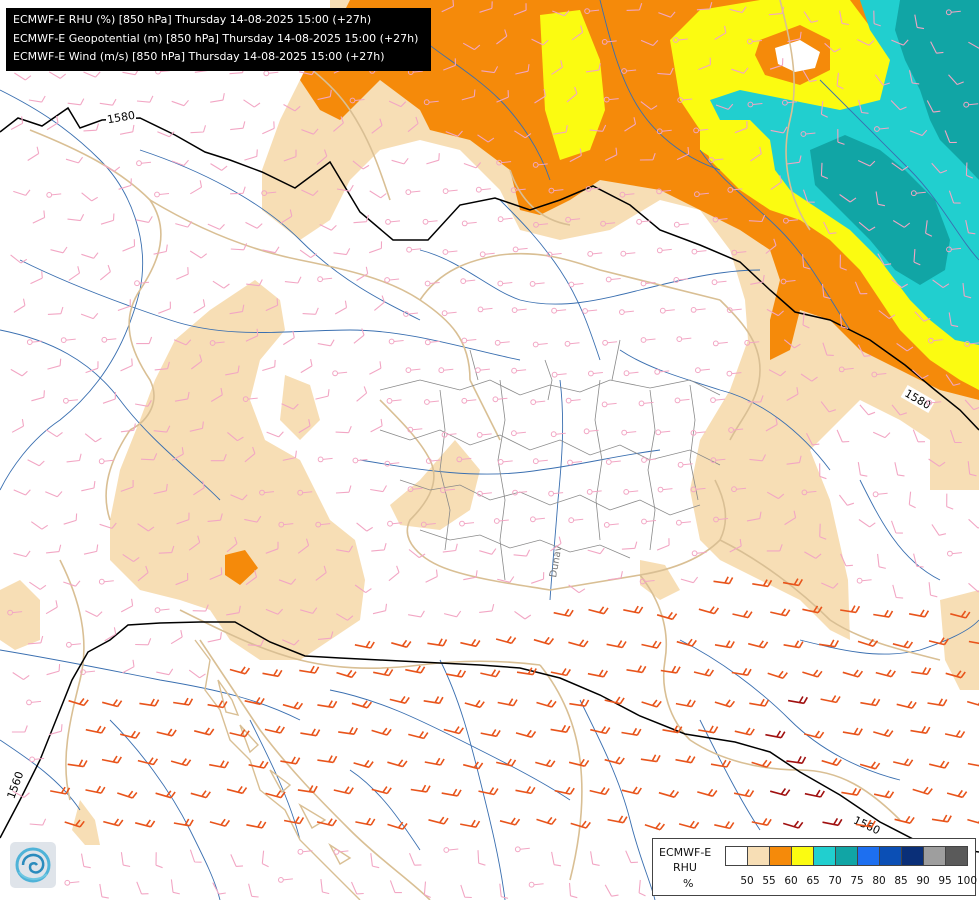 The image size is (979, 900). What do you see at coordinates (33, 865) in the screenshot?
I see `ecmwf-logo-icon` at bounding box center [33, 865].